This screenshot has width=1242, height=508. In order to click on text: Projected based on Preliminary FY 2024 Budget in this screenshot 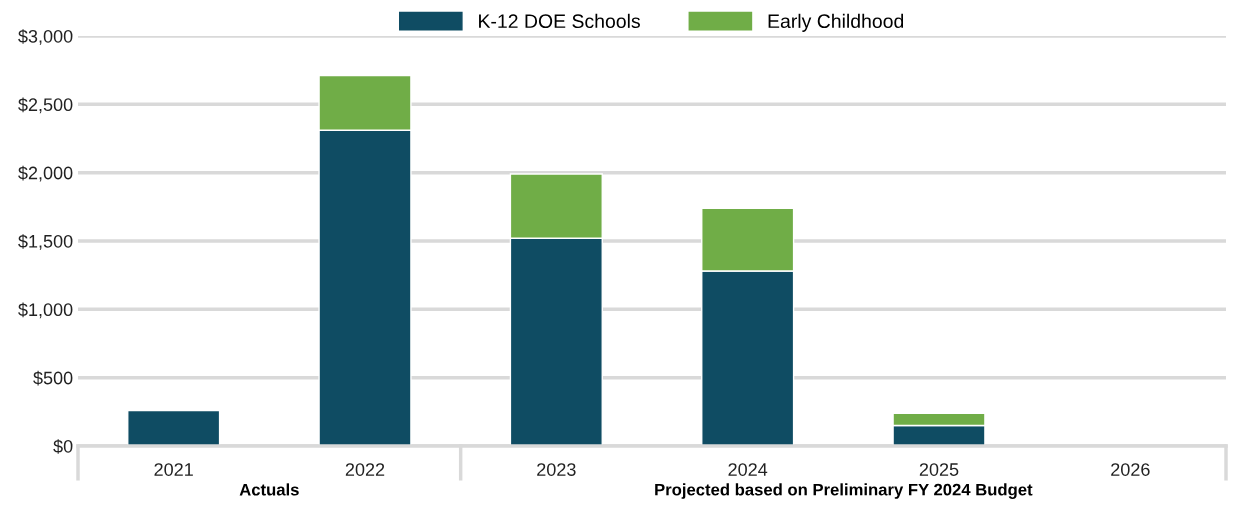, I will do `click(844, 491)`.